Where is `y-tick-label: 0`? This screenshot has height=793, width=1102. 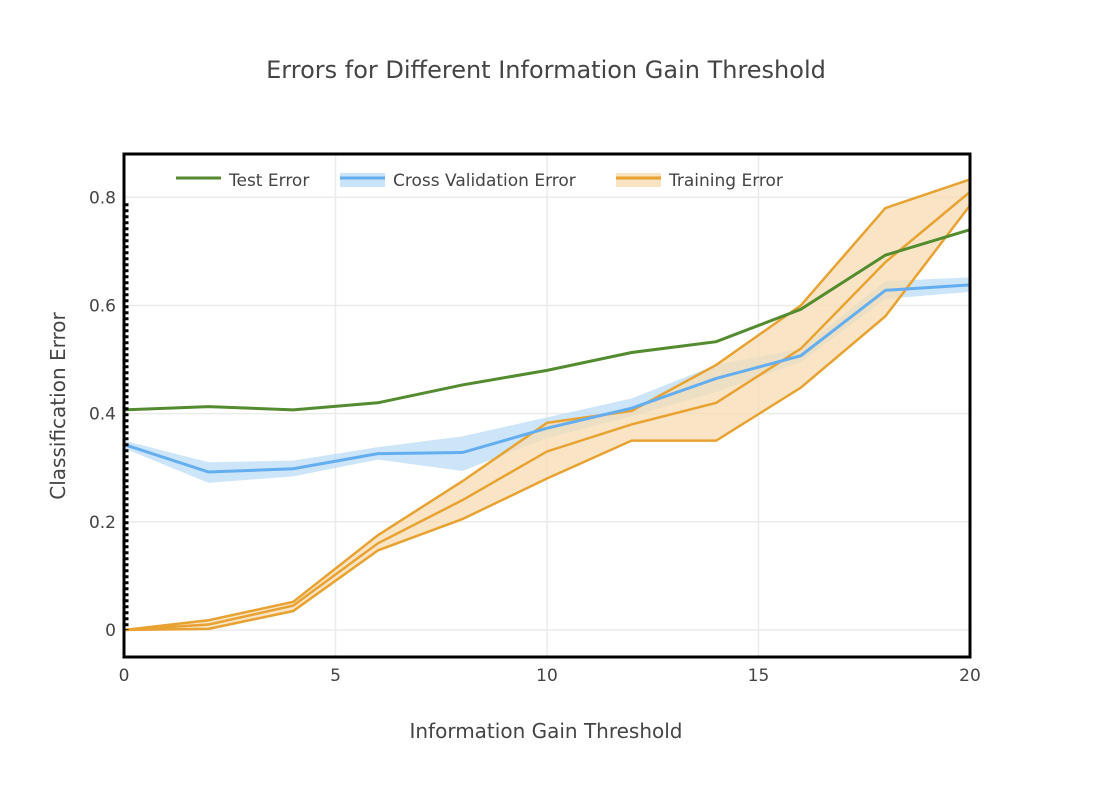 y-tick-label: 0 is located at coordinates (110, 631).